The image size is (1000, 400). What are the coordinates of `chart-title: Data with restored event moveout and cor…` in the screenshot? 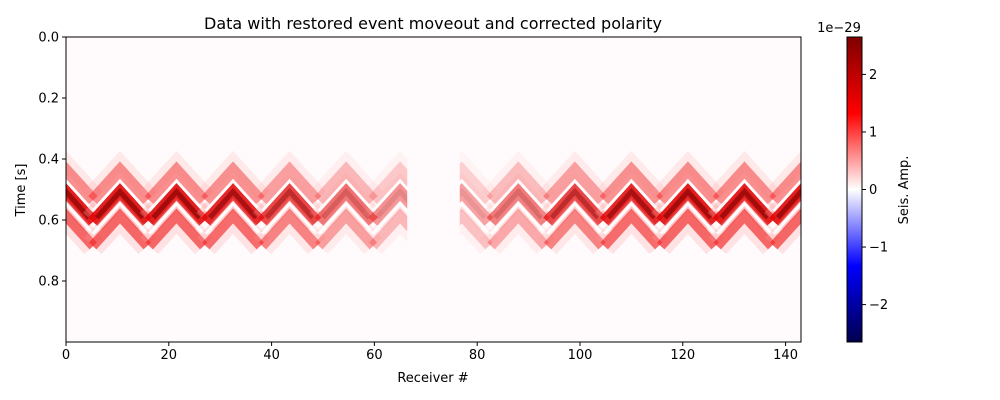 It's located at (433, 23).